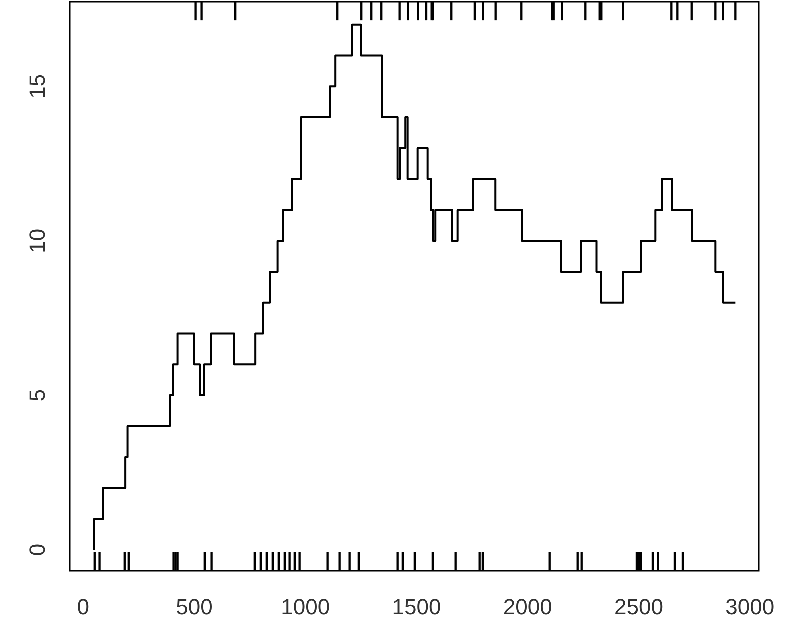 The width and height of the screenshot is (788, 640). Describe the element at coordinates (750, 607) in the screenshot. I see `x-tick-label: 3000` at that location.